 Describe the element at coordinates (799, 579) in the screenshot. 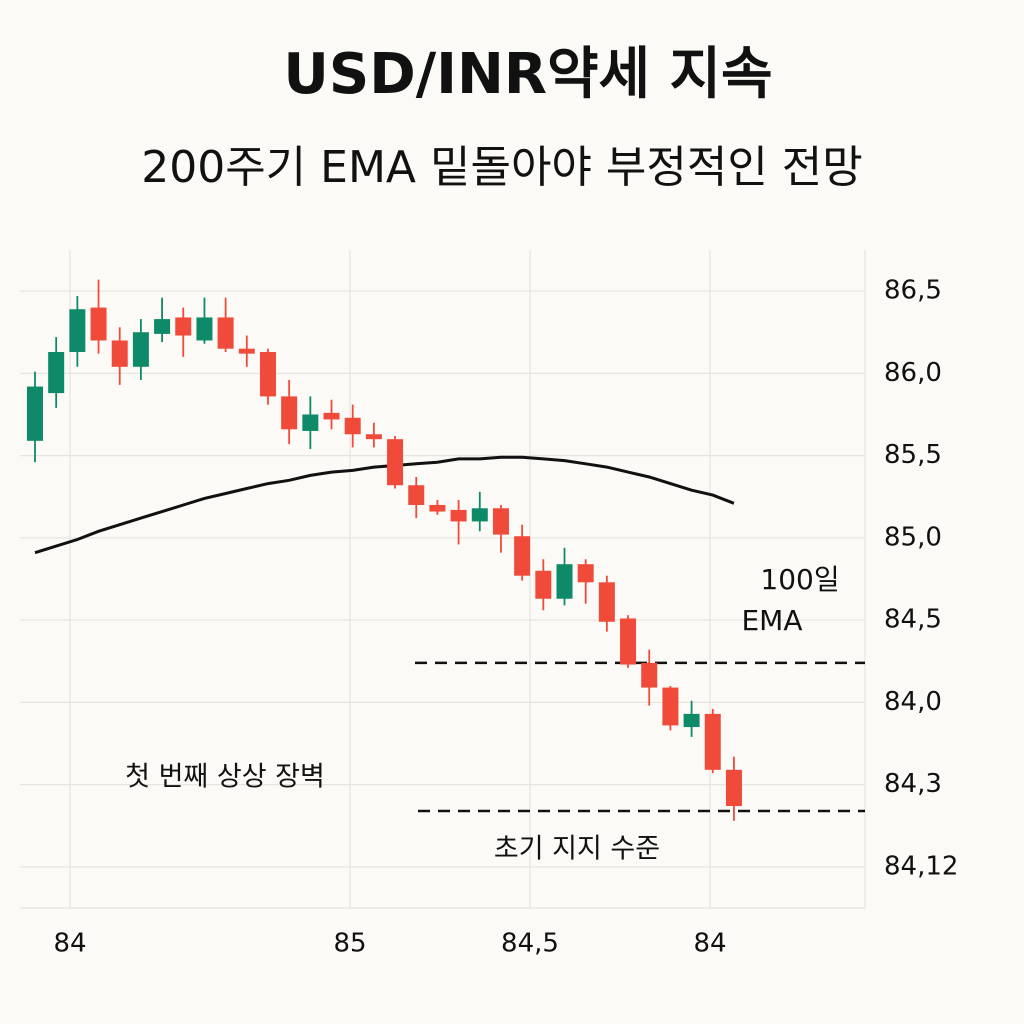

I see `annotation: 100일` at that location.